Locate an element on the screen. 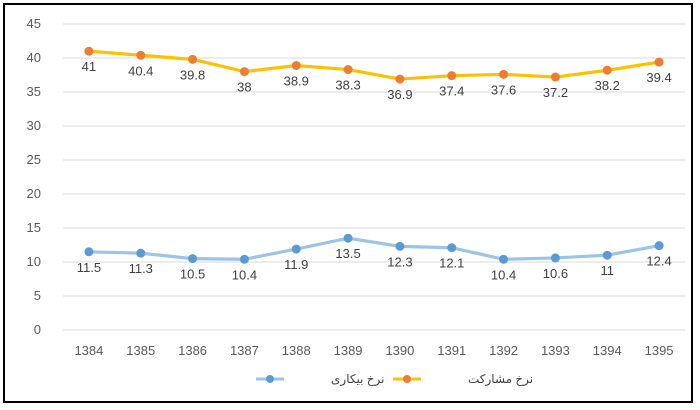 The width and height of the screenshot is (700, 410). x-tick-label: 1395 is located at coordinates (659, 350).